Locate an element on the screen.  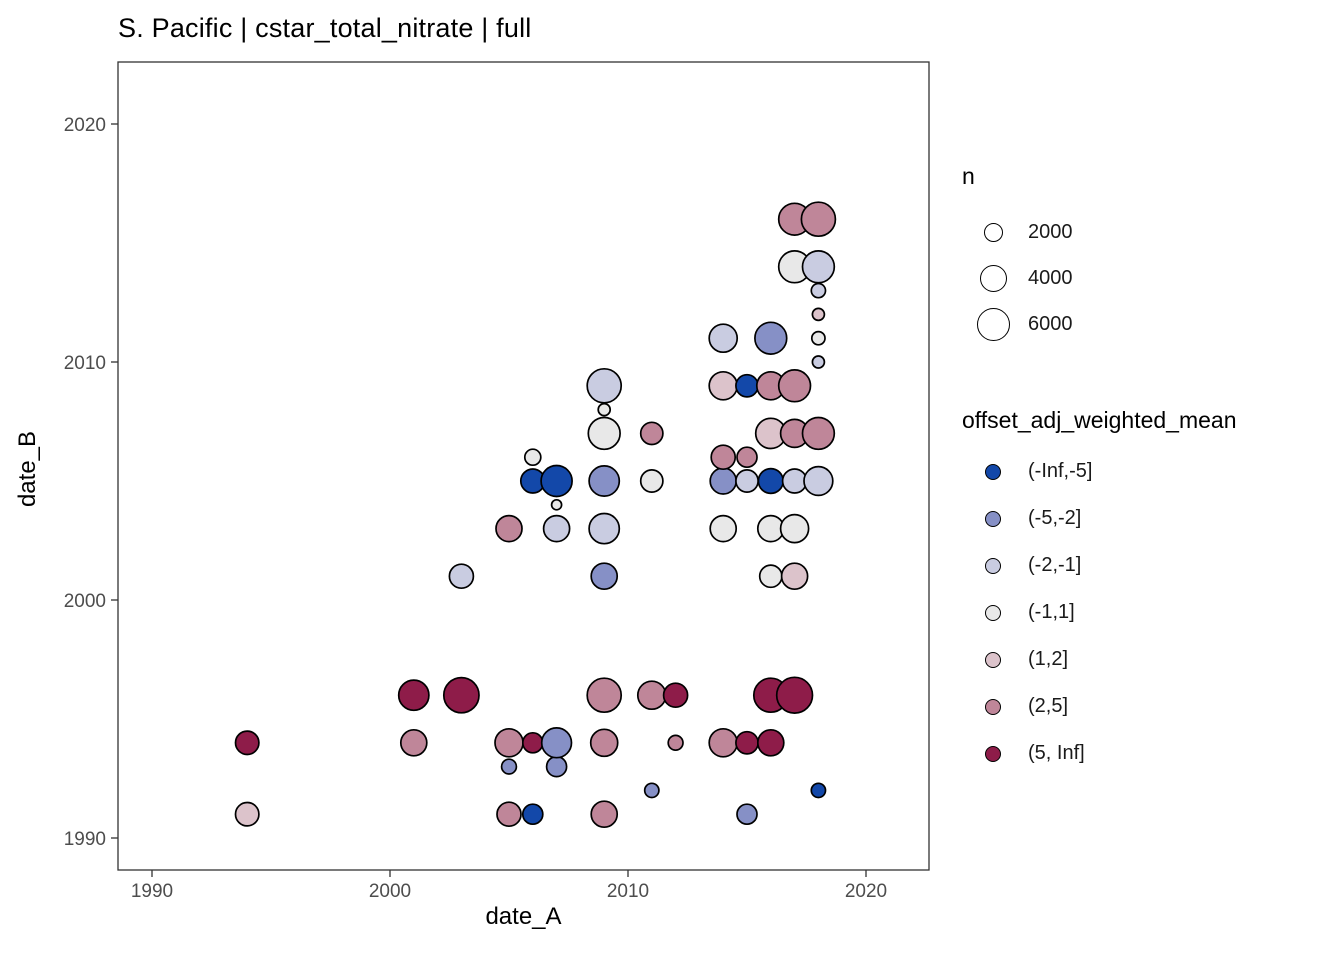
x-tick-label: 2010 is located at coordinates (628, 891).